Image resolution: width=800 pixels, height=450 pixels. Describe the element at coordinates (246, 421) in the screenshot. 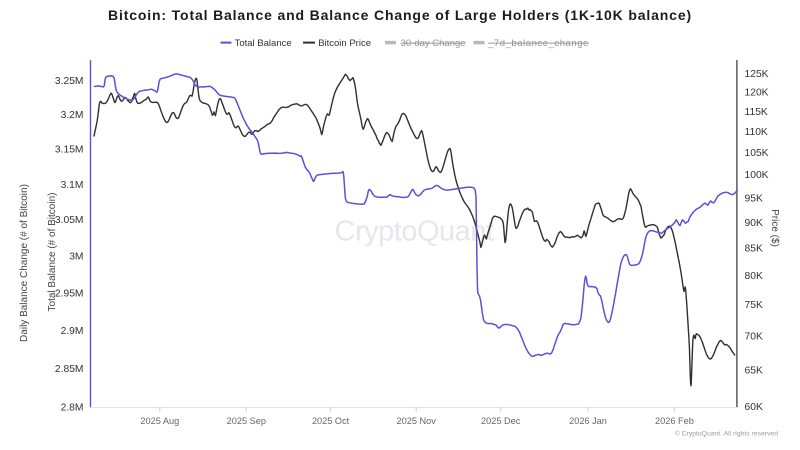

I see `svg-text: 2025 Sep` at that location.